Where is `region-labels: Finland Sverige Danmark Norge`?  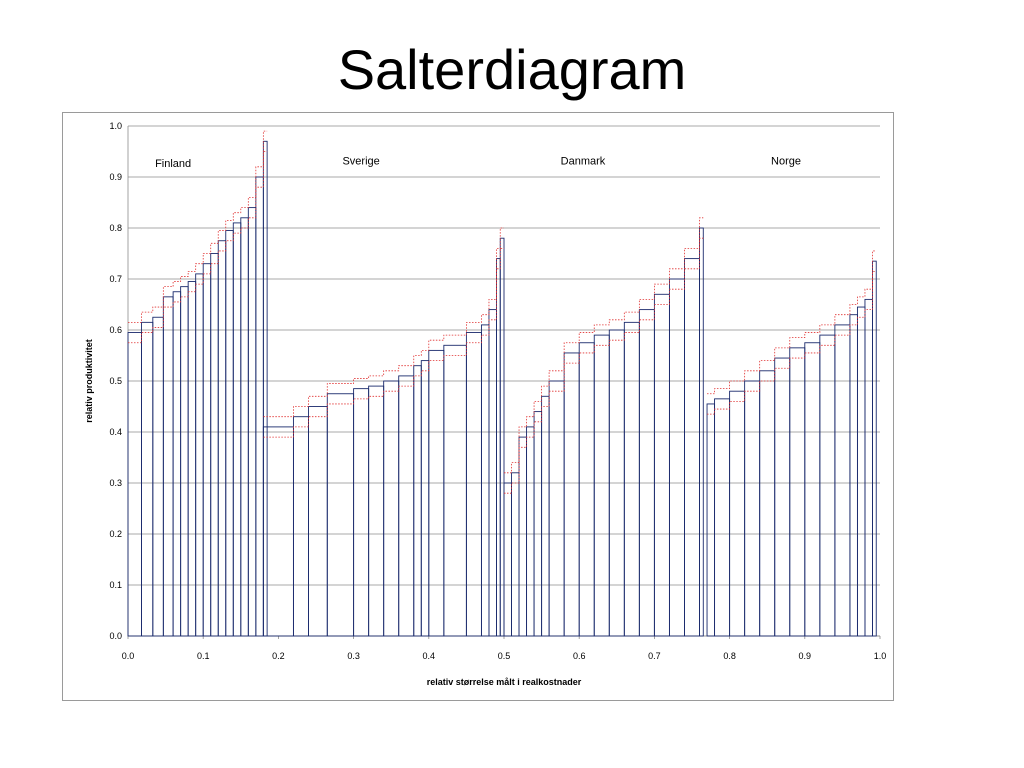
region-labels: Finland Sverige Danmark Norge is located at coordinates (478, 162).